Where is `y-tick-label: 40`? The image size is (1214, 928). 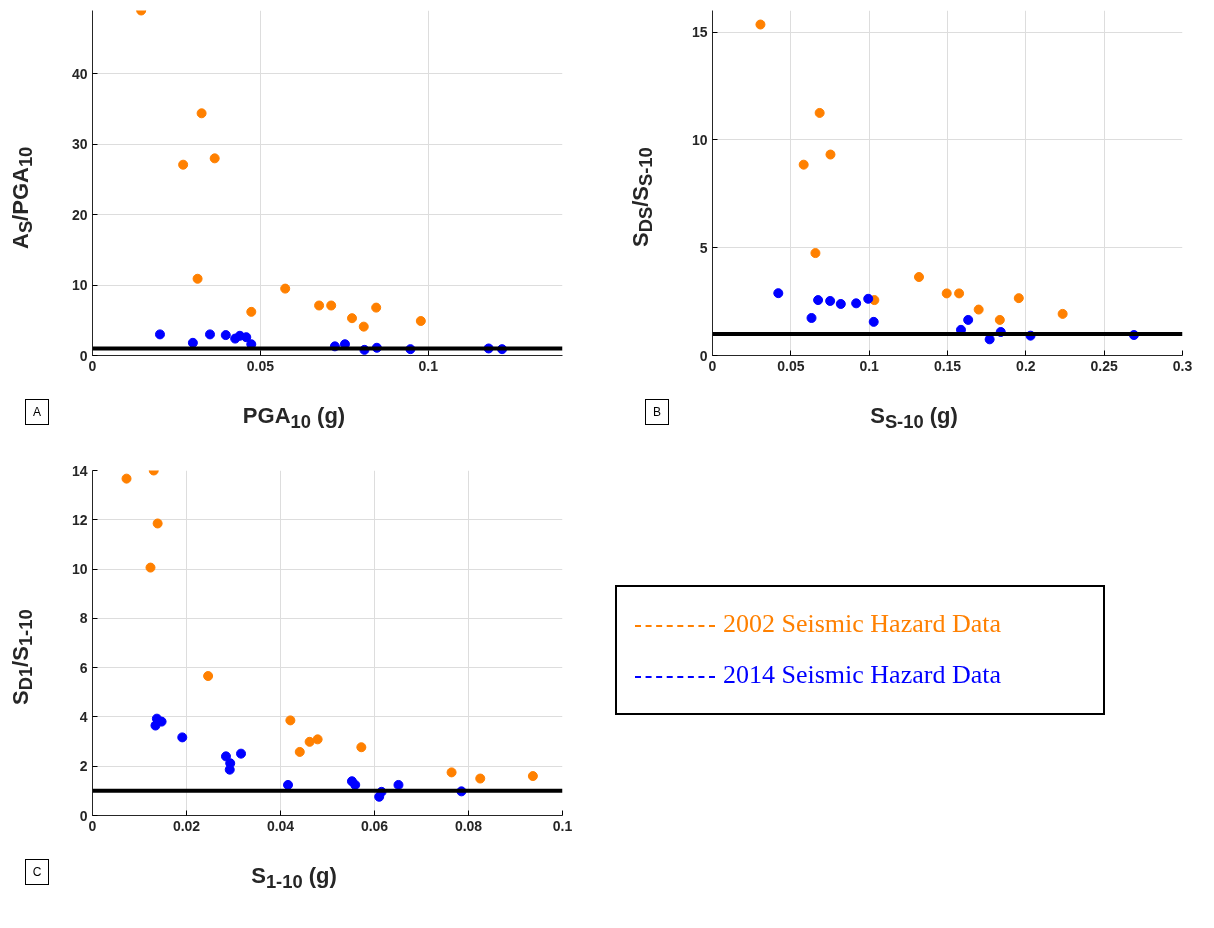 y-tick-label: 40 is located at coordinates (79, 73).